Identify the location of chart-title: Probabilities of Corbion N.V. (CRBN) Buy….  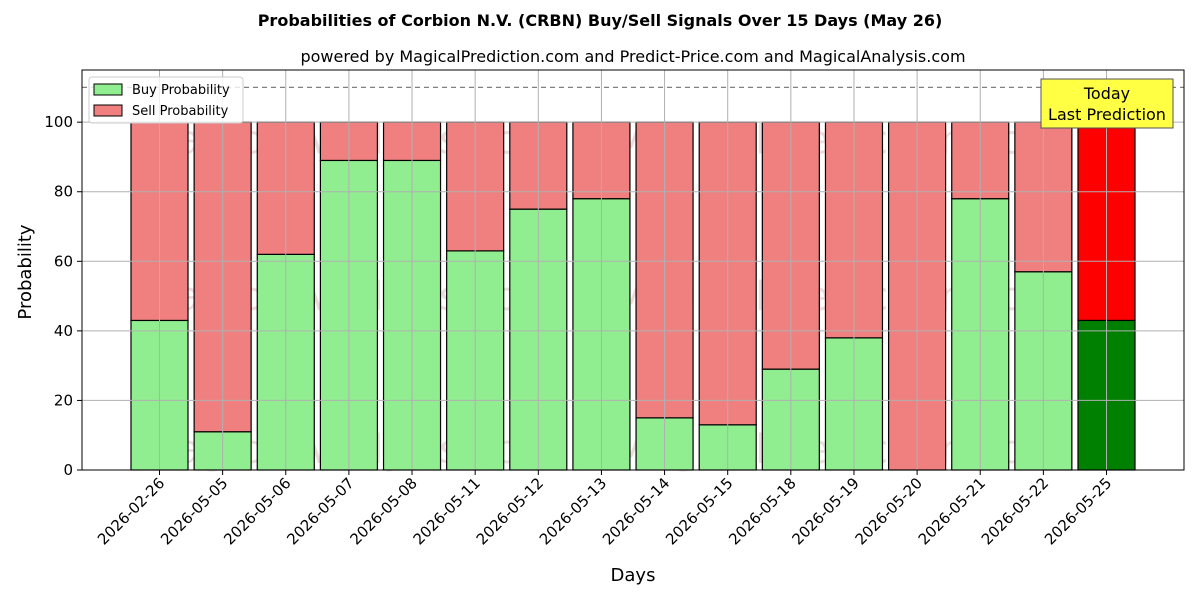
(600, 20).